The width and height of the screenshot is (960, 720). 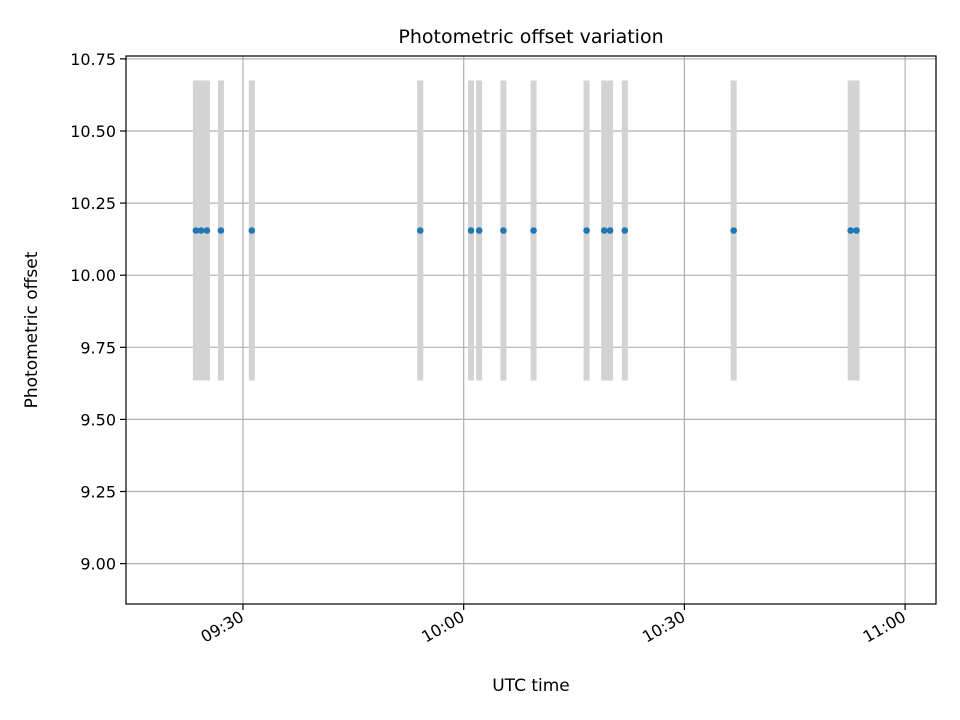 What do you see at coordinates (526, 230) in the screenshot?
I see `data-points` at bounding box center [526, 230].